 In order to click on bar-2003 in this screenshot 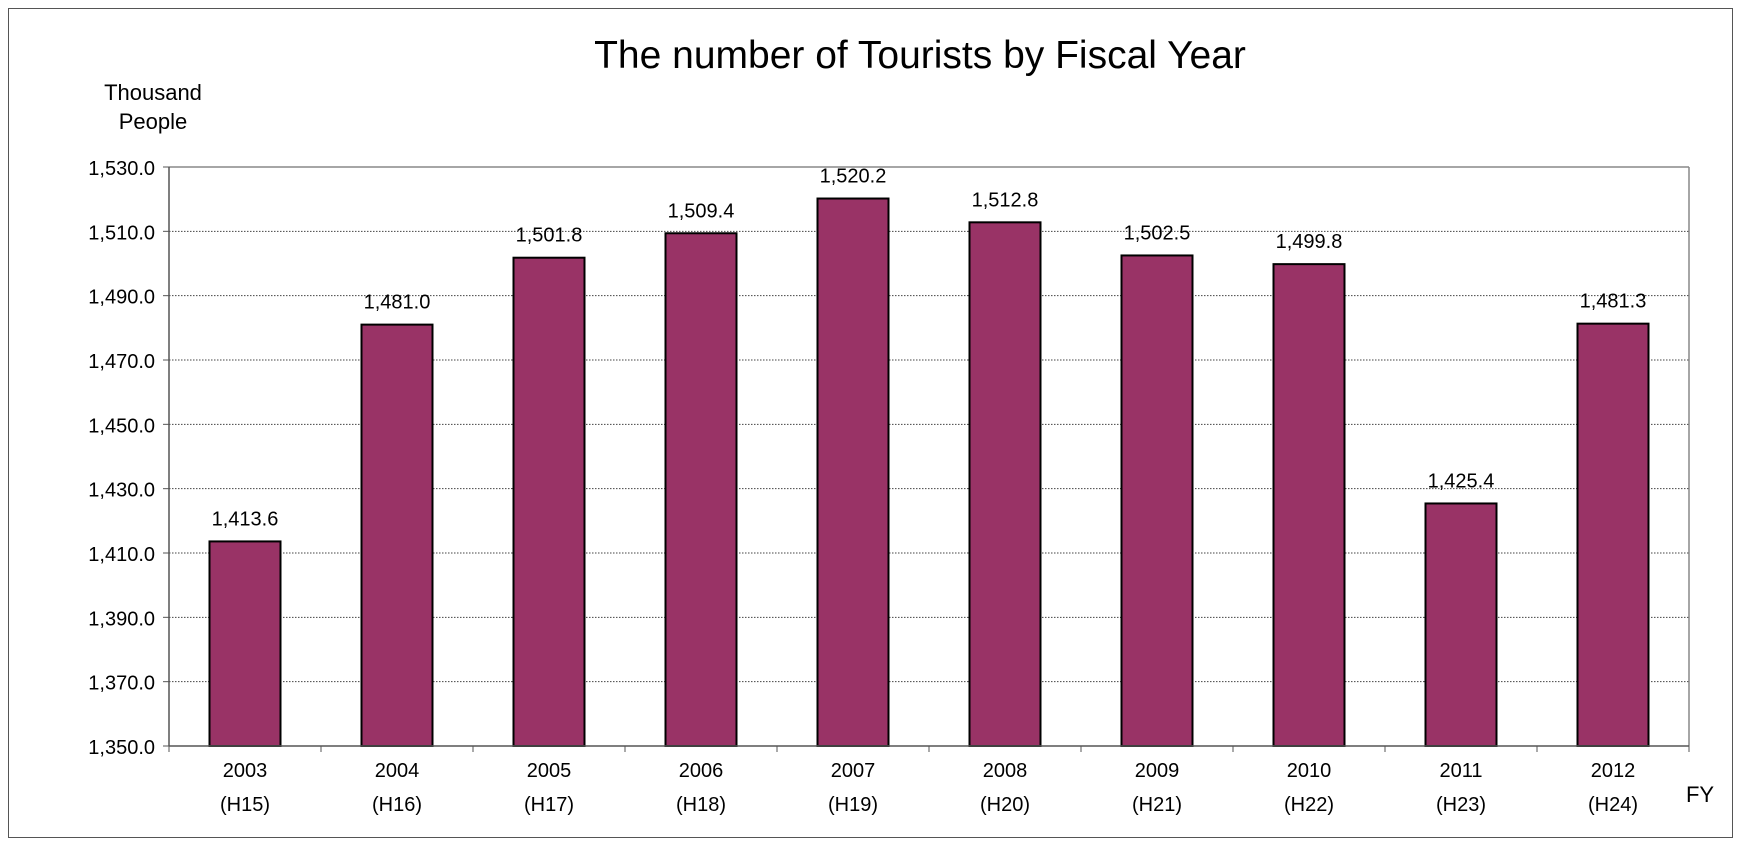, I will do `click(245, 643)`.